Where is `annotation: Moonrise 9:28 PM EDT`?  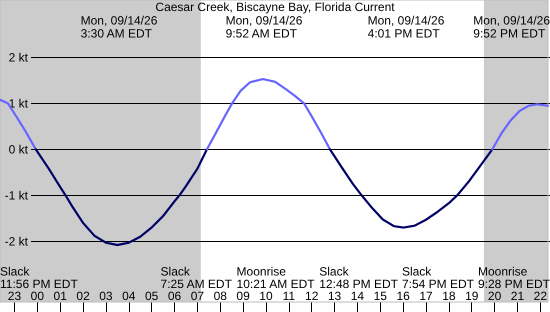 annotation: Moonrise 9:28 PM EDT is located at coordinates (514, 277).